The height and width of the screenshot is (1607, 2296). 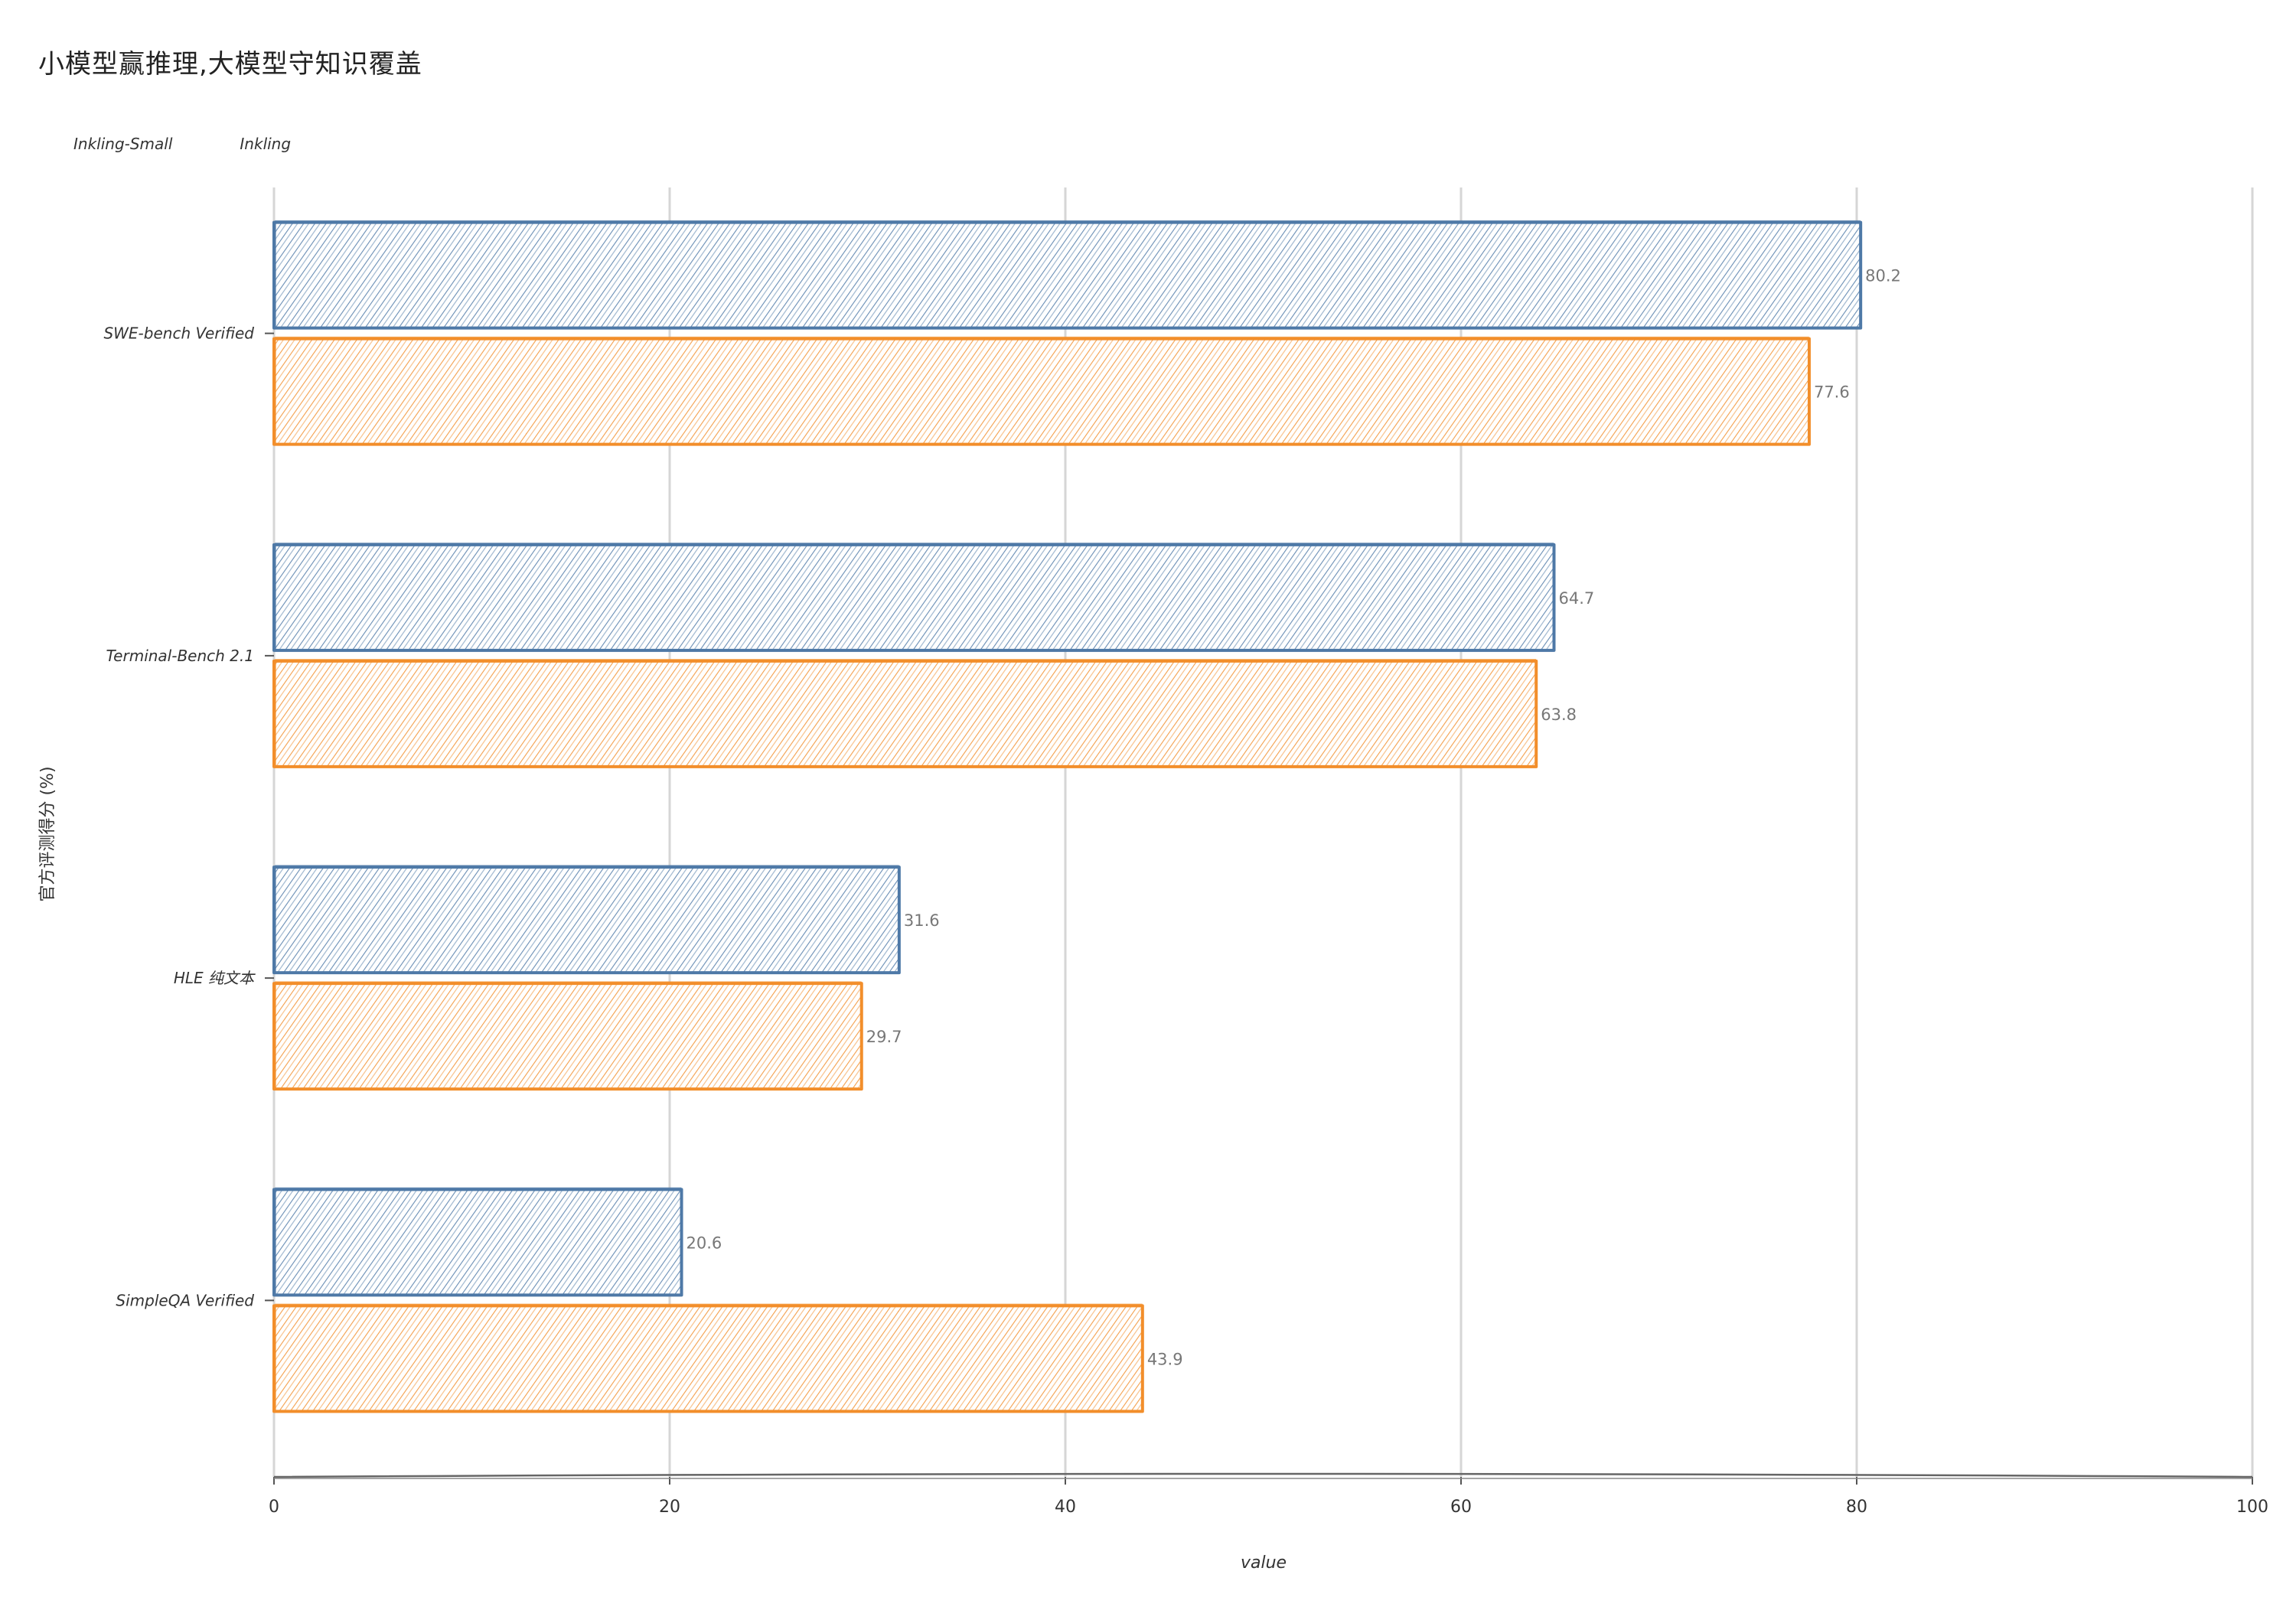 What do you see at coordinates (1559, 715) in the screenshot?
I see `data-label-1-1: 63.8` at bounding box center [1559, 715].